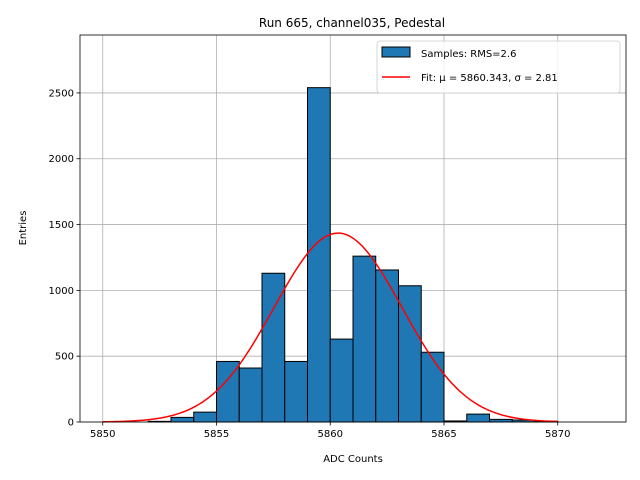 The image size is (640, 480). What do you see at coordinates (352, 23) in the screenshot?
I see `chart-title: Run 665, channel035, Pedestal` at bounding box center [352, 23].